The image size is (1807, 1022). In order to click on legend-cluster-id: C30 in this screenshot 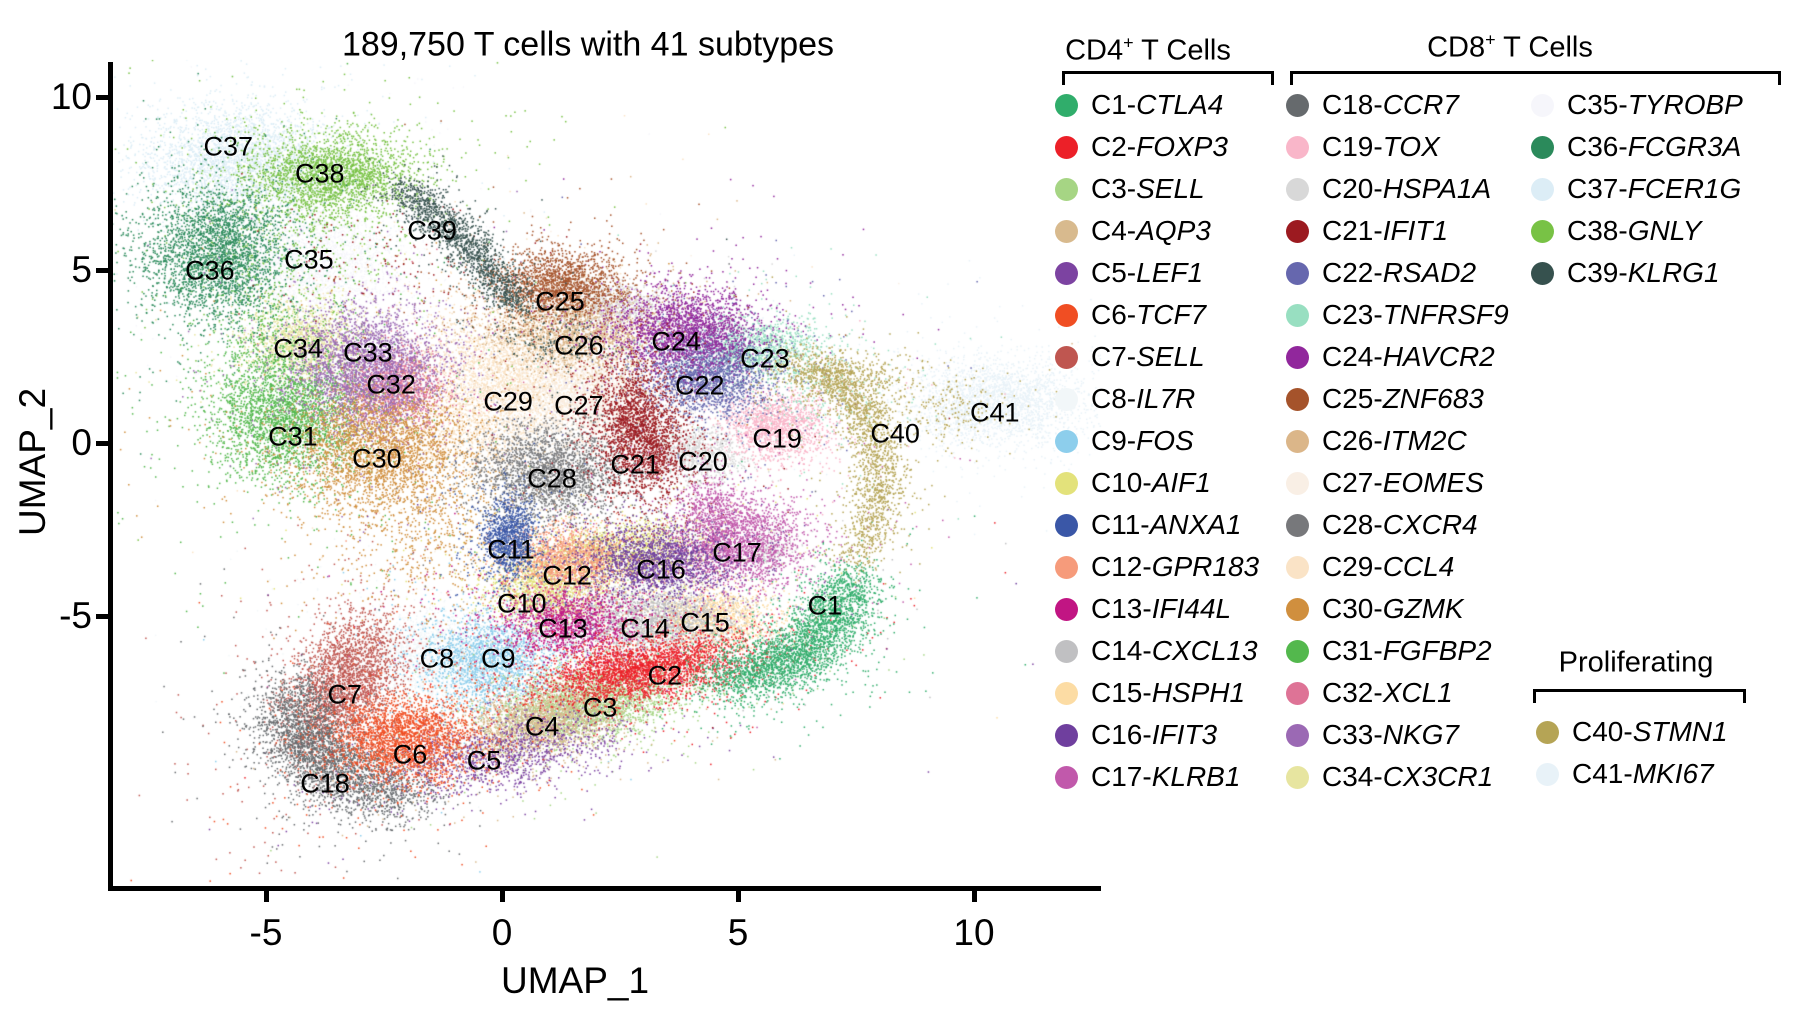, I will do `click(1348, 608)`.